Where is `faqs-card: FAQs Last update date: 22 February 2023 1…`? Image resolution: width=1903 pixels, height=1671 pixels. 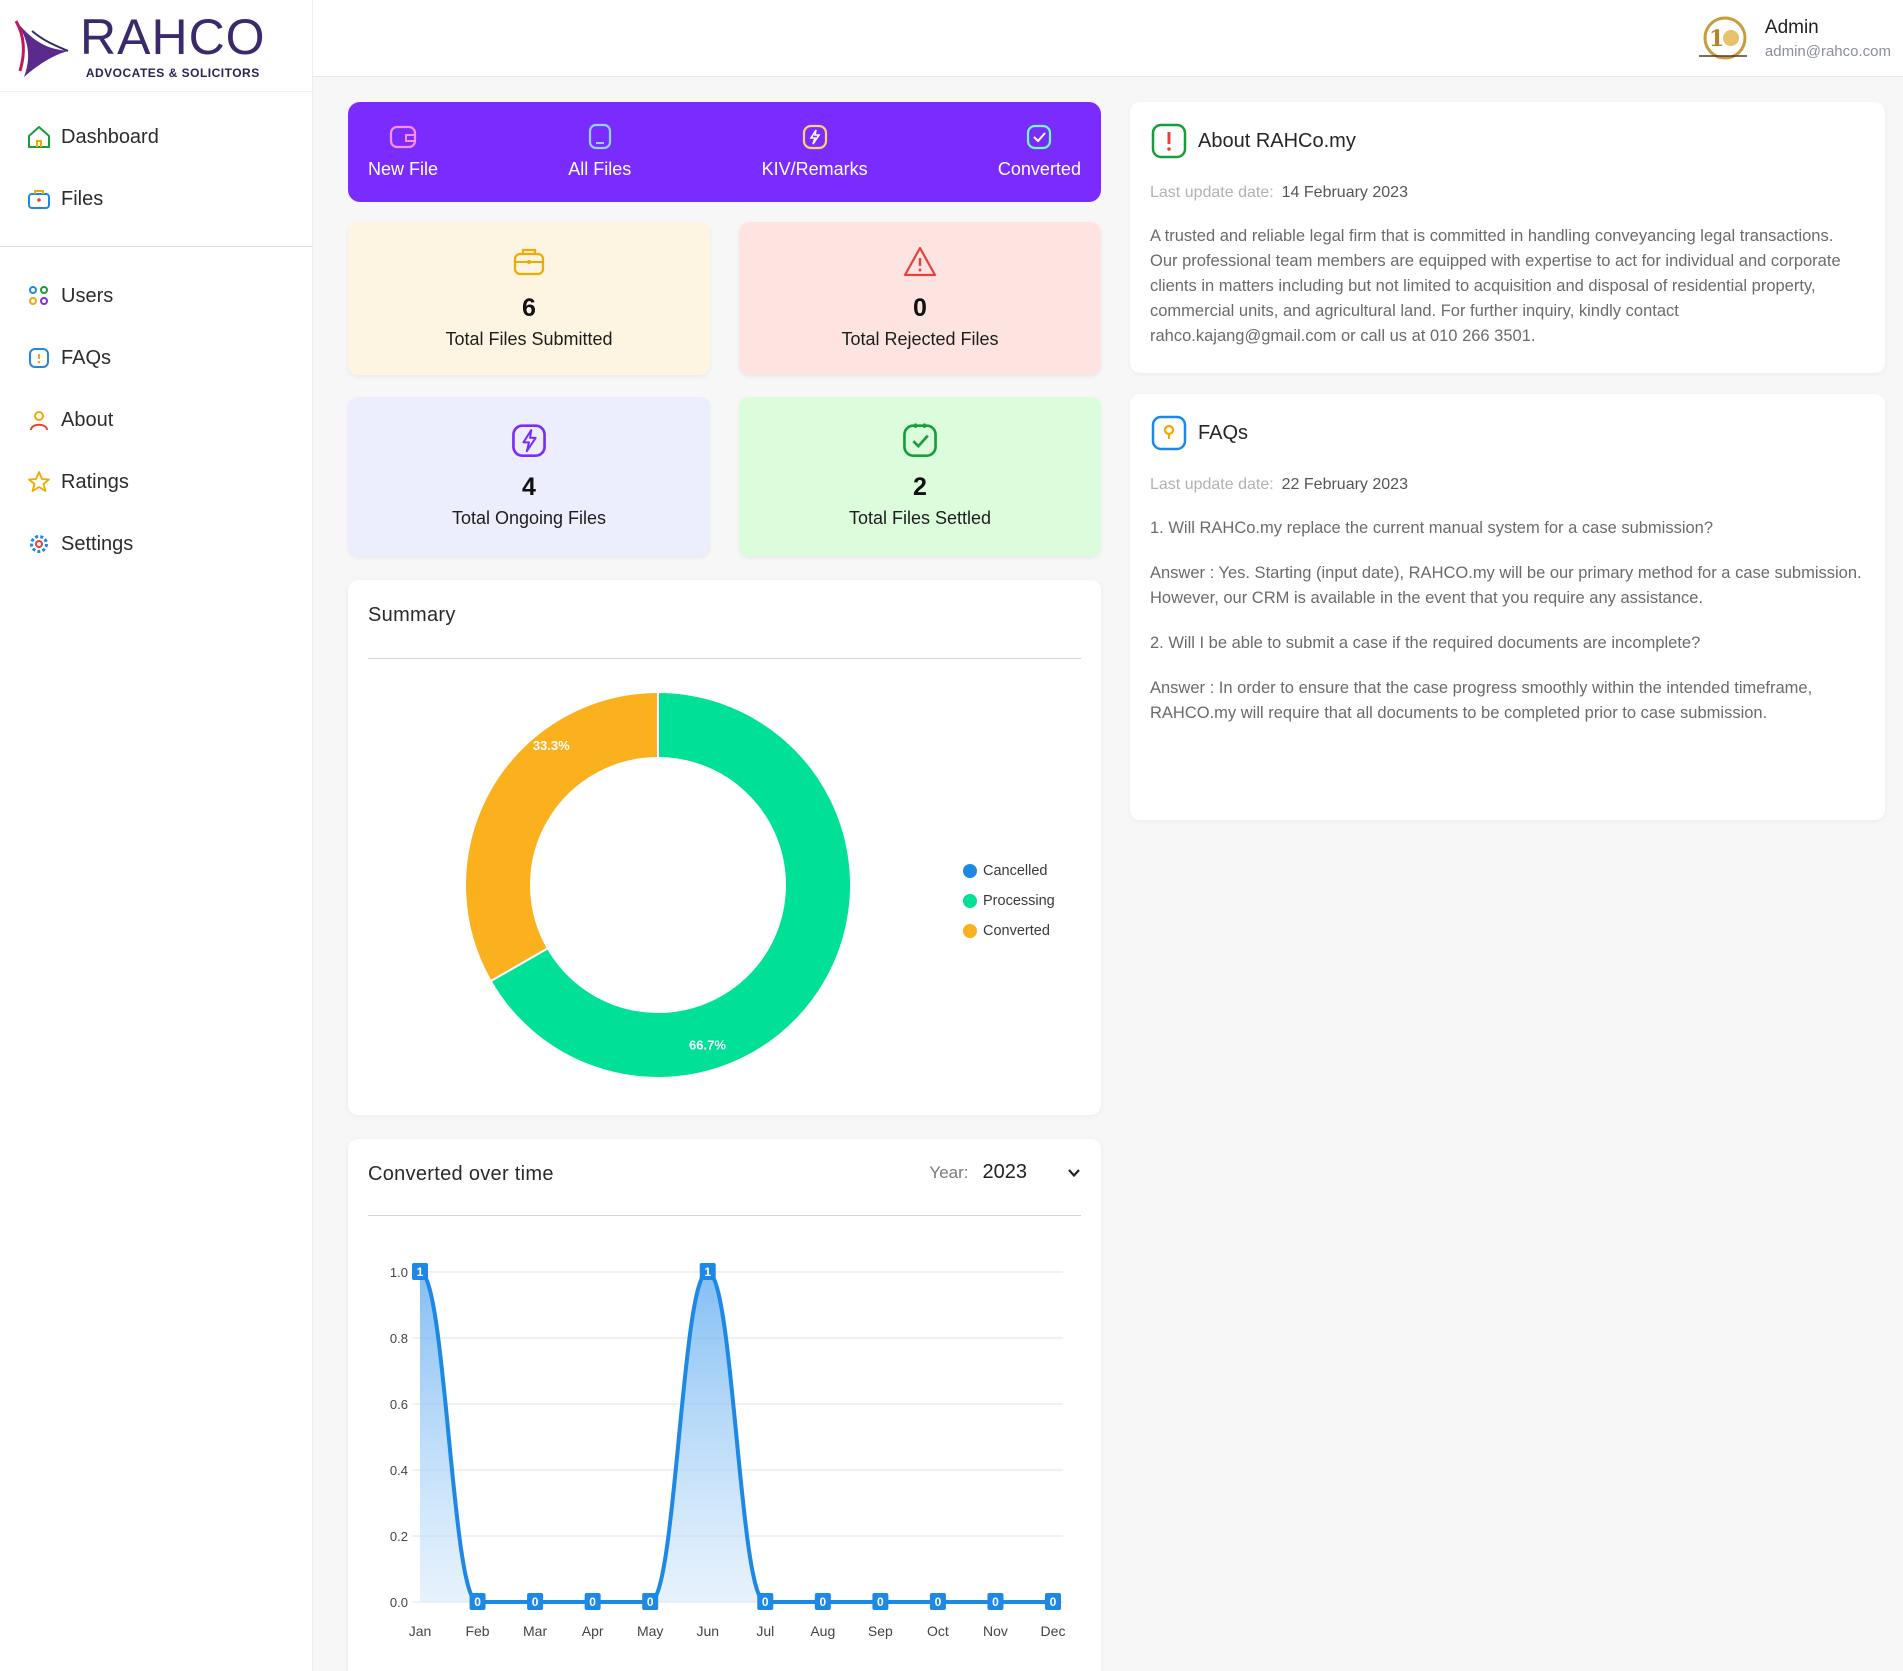 faqs-card: FAQs Last update date: 22 February 2023 1… is located at coordinates (1507, 607).